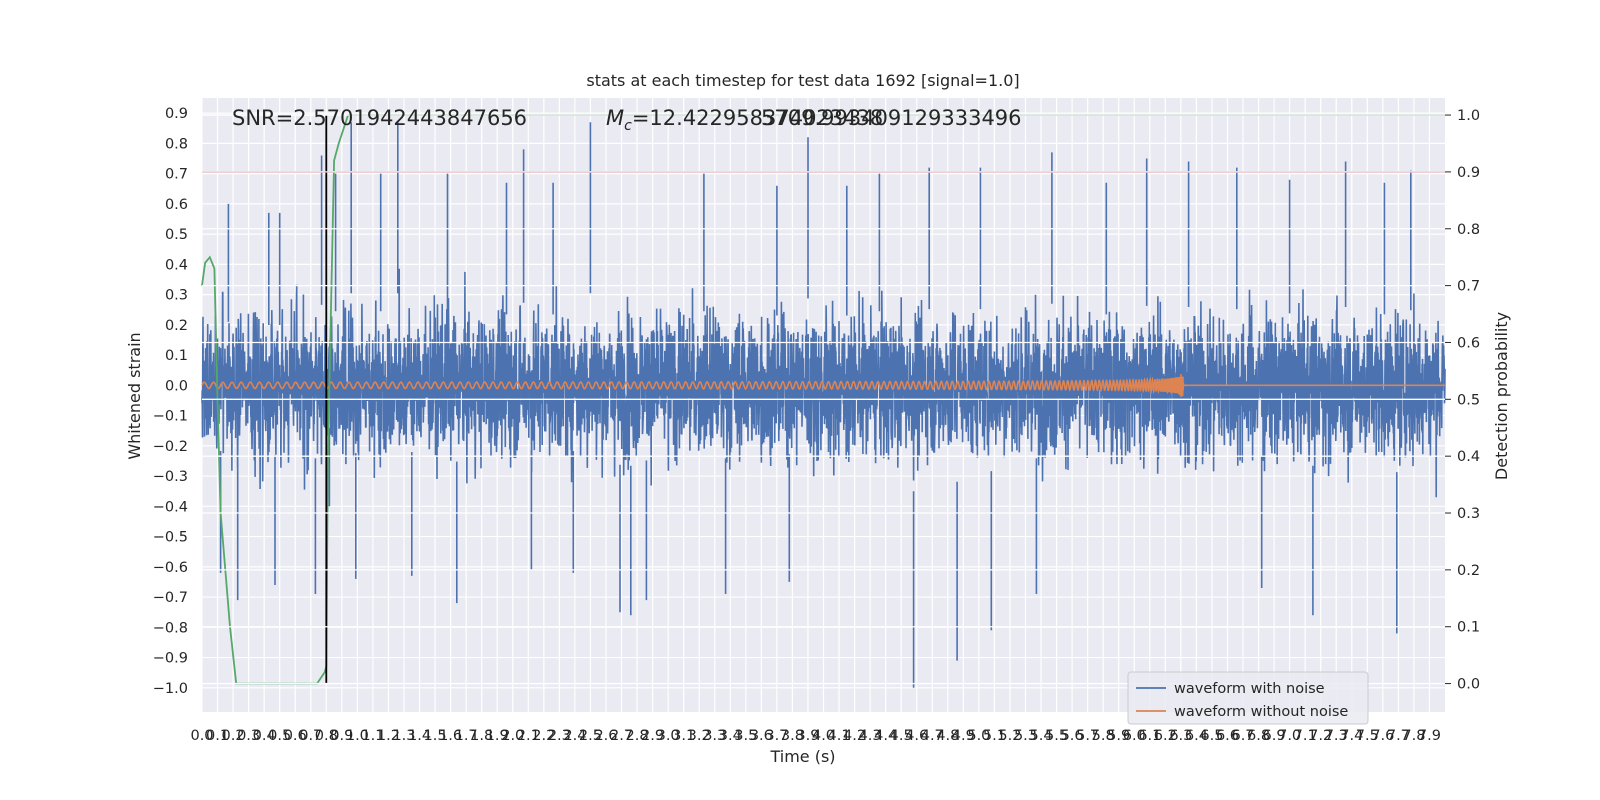  What do you see at coordinates (792, 736) in the screenshot?
I see `x-tick-label: 3.8` at bounding box center [792, 736].